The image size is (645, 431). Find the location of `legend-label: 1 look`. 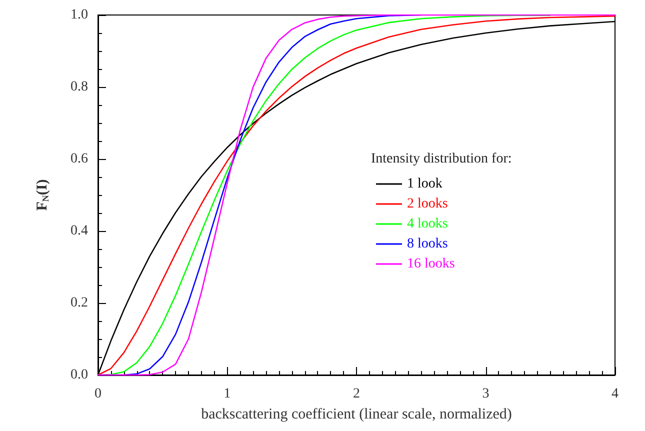

legend-label: 1 look is located at coordinates (424, 184).